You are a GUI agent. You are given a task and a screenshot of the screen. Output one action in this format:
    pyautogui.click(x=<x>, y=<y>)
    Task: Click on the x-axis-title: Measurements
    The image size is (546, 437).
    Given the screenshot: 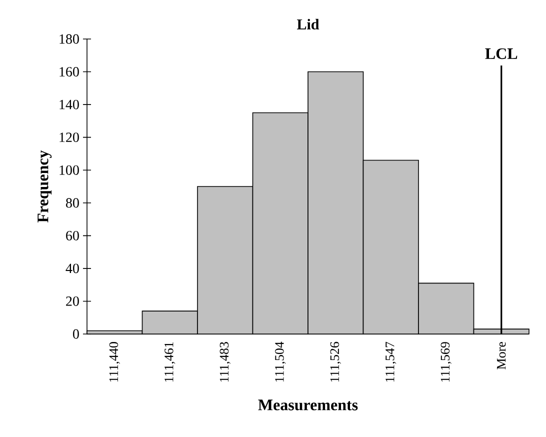 What is the action you would take?
    pyautogui.click(x=308, y=405)
    